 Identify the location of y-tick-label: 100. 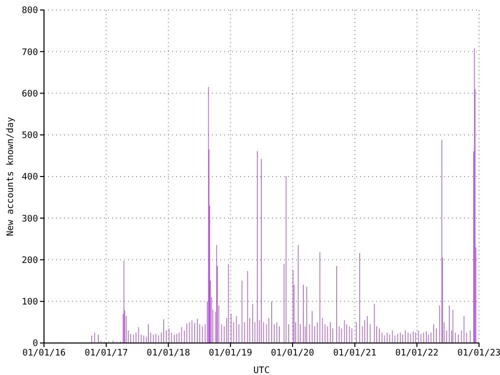
(30, 303).